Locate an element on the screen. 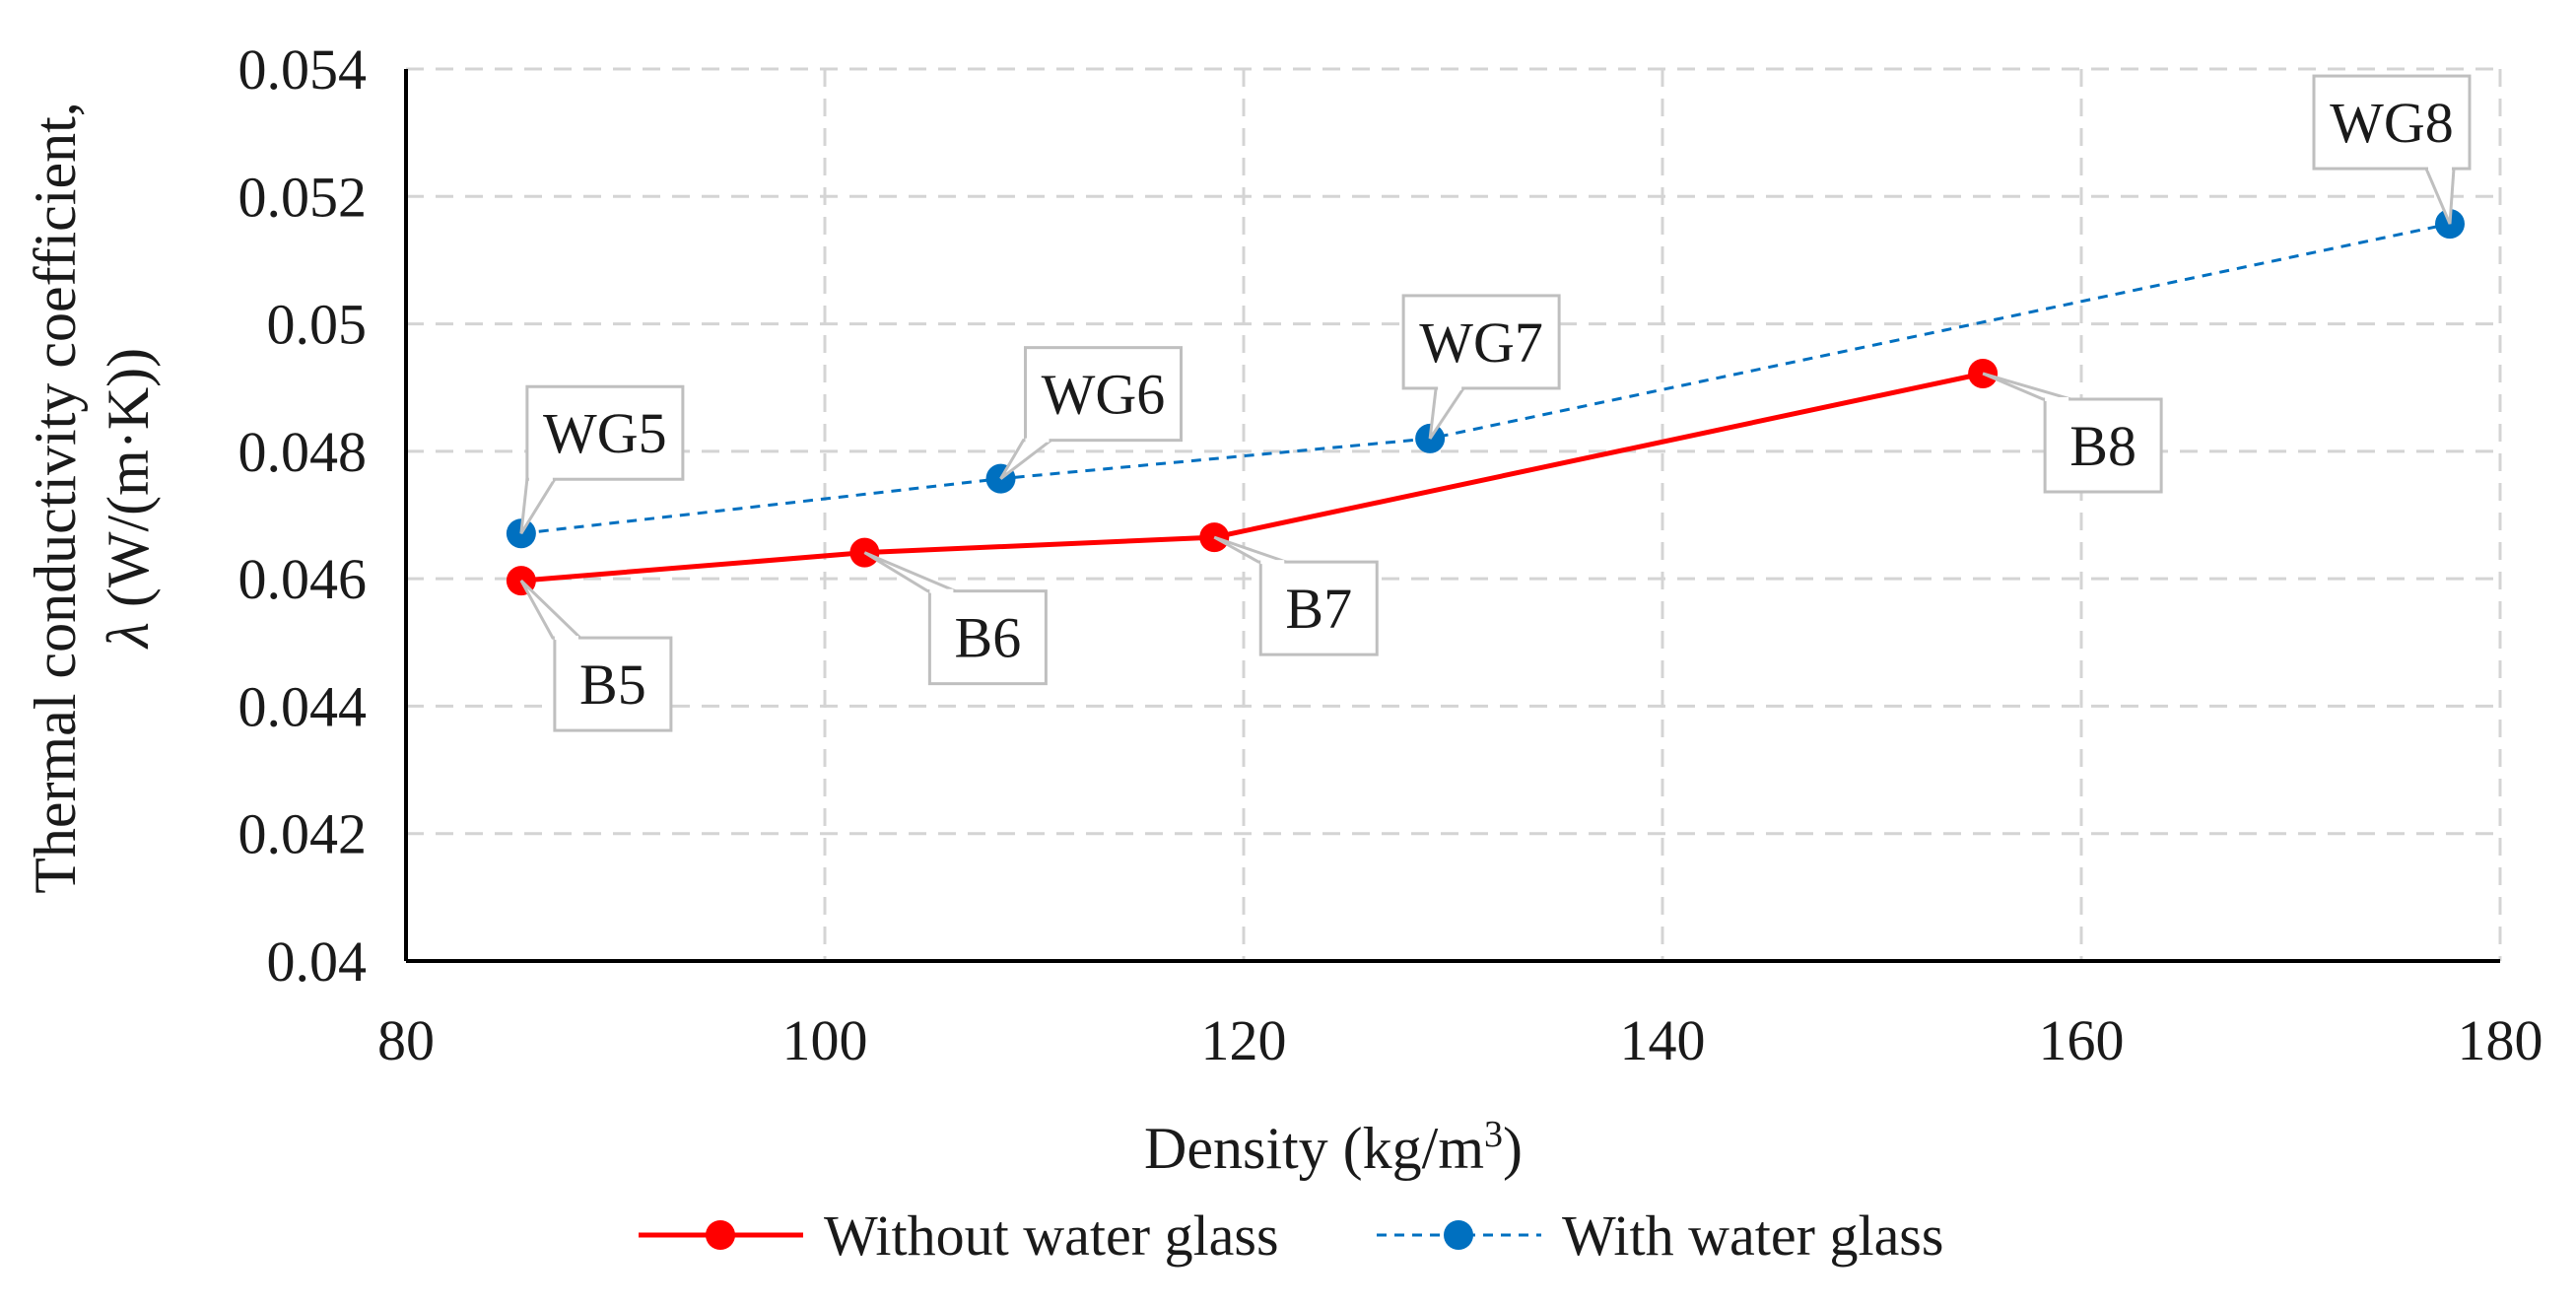  y-axis-title-symbol: λ is located at coordinates (128, 636).